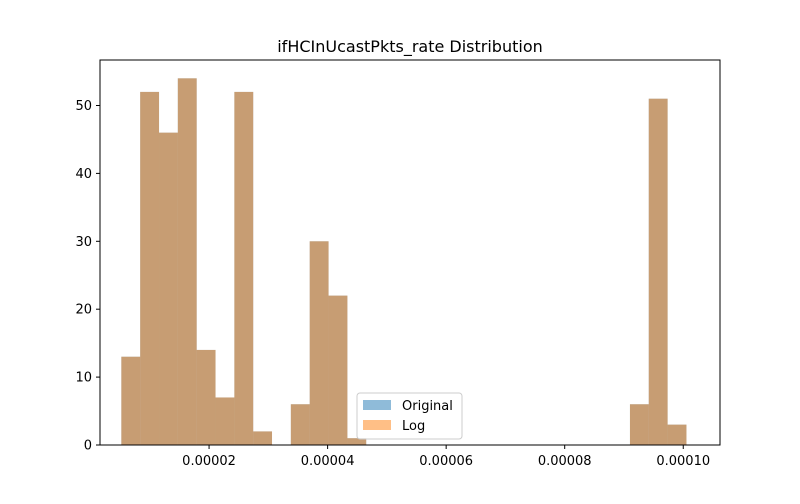 This screenshot has width=800, height=504. Describe the element at coordinates (410, 47) in the screenshot. I see `chart-title: ifHCInUcastPkts_rate Distribution` at that location.